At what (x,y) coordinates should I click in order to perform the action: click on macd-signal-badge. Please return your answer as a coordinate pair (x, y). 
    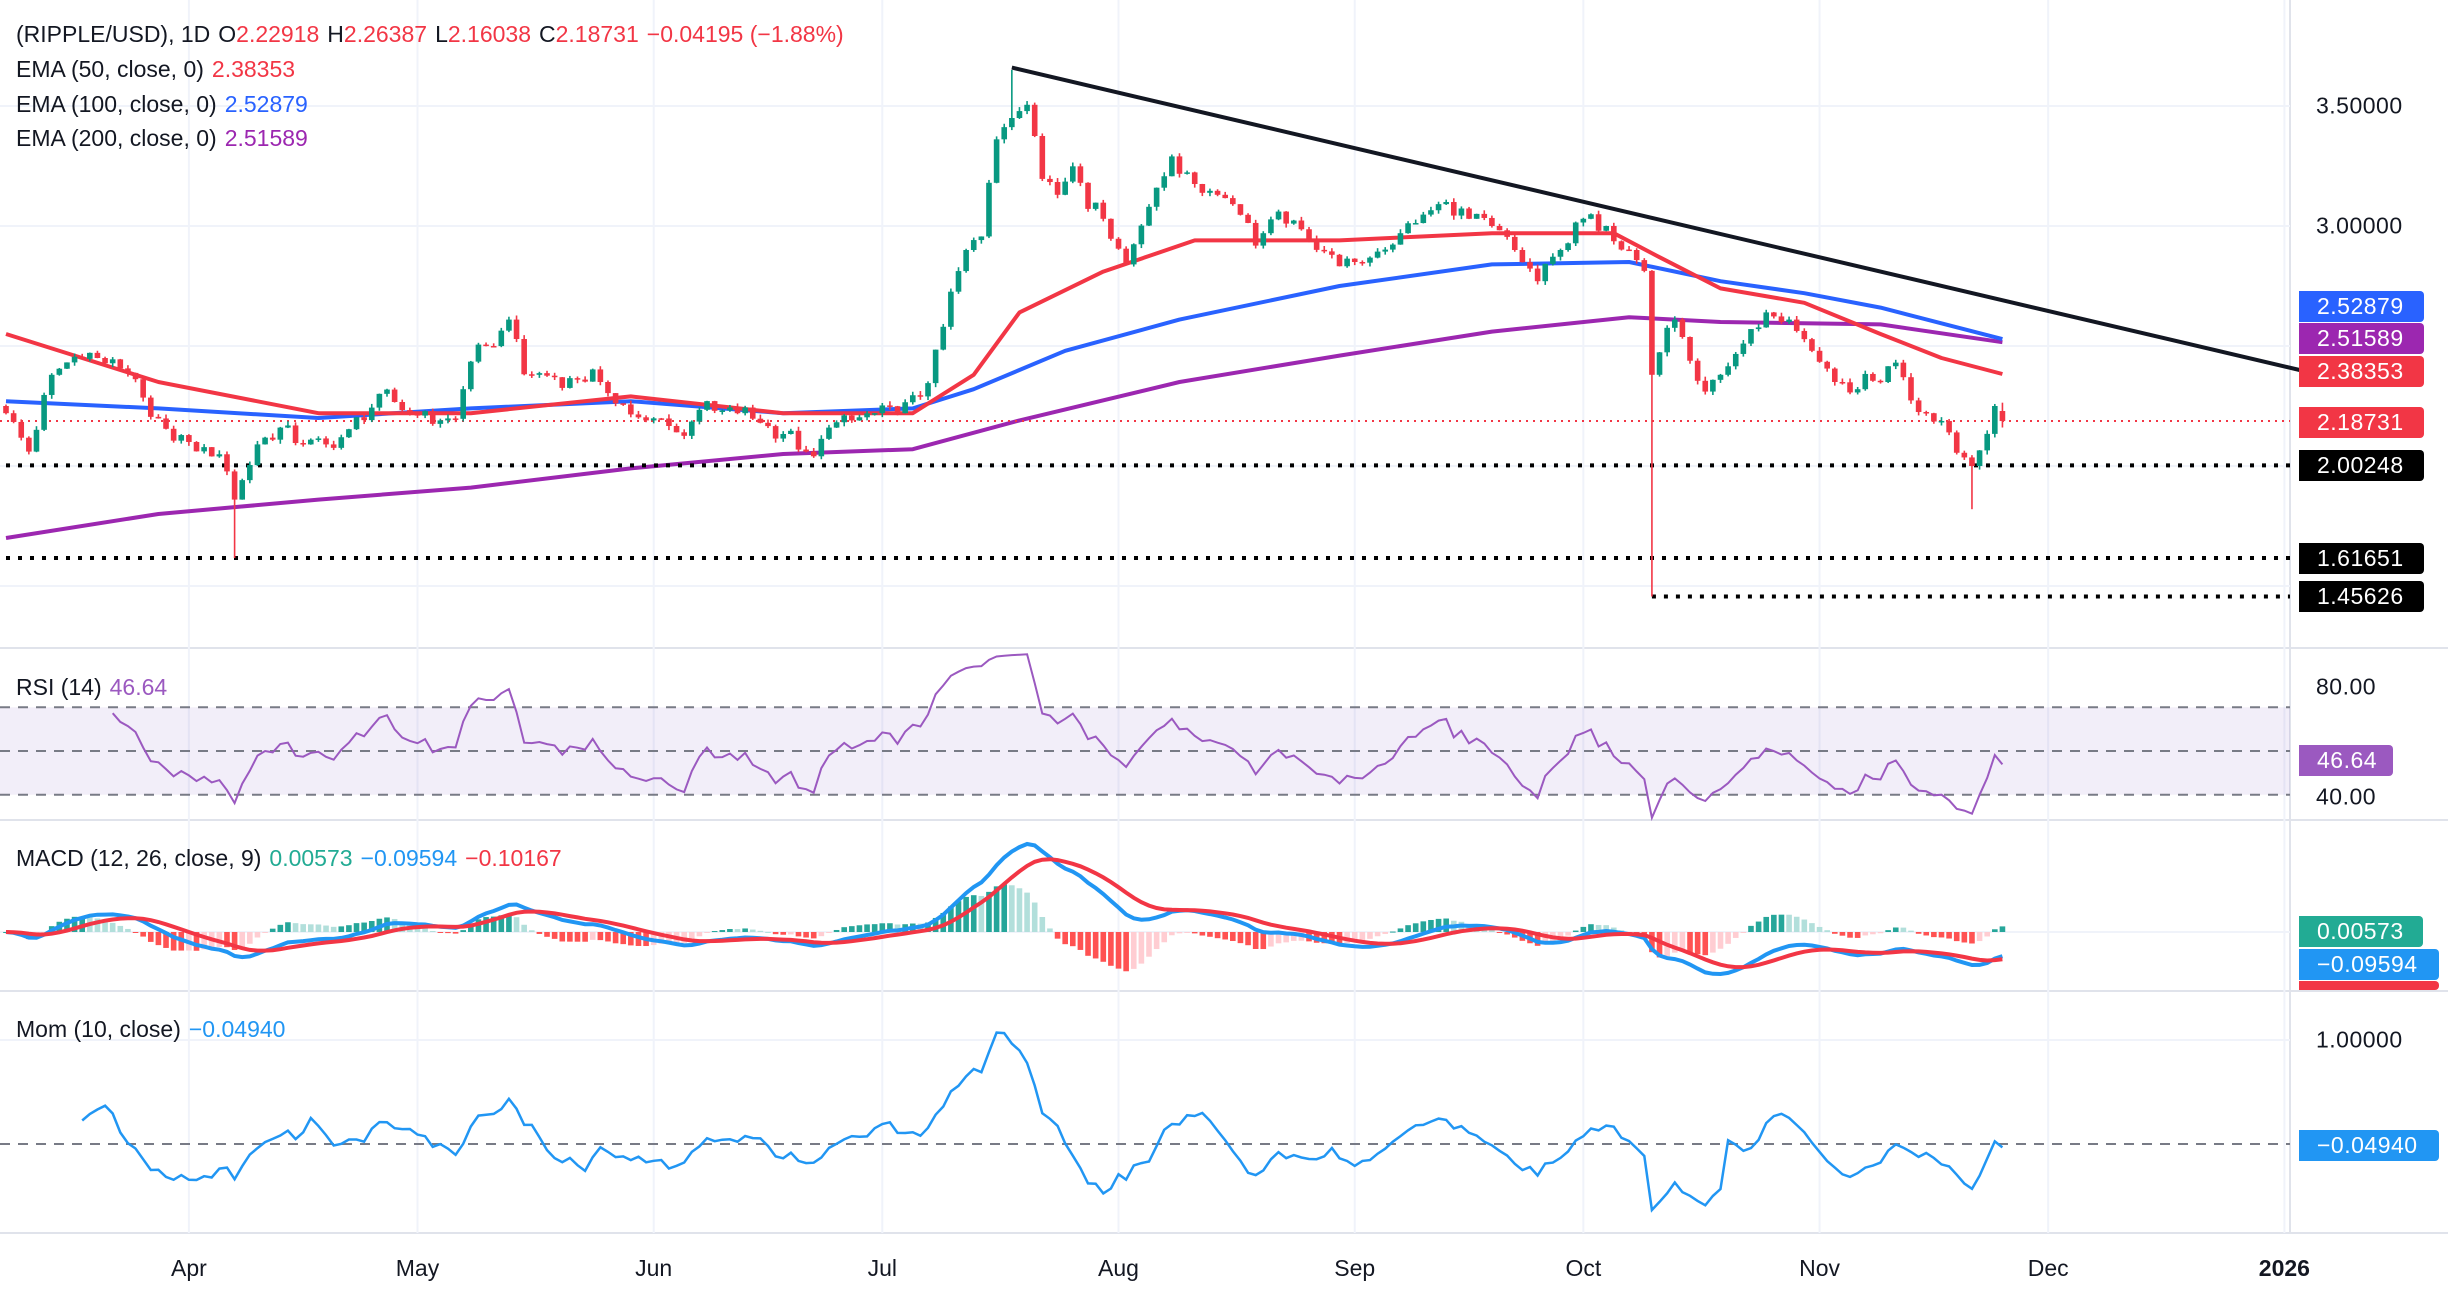
    Looking at the image, I should click on (2369, 985).